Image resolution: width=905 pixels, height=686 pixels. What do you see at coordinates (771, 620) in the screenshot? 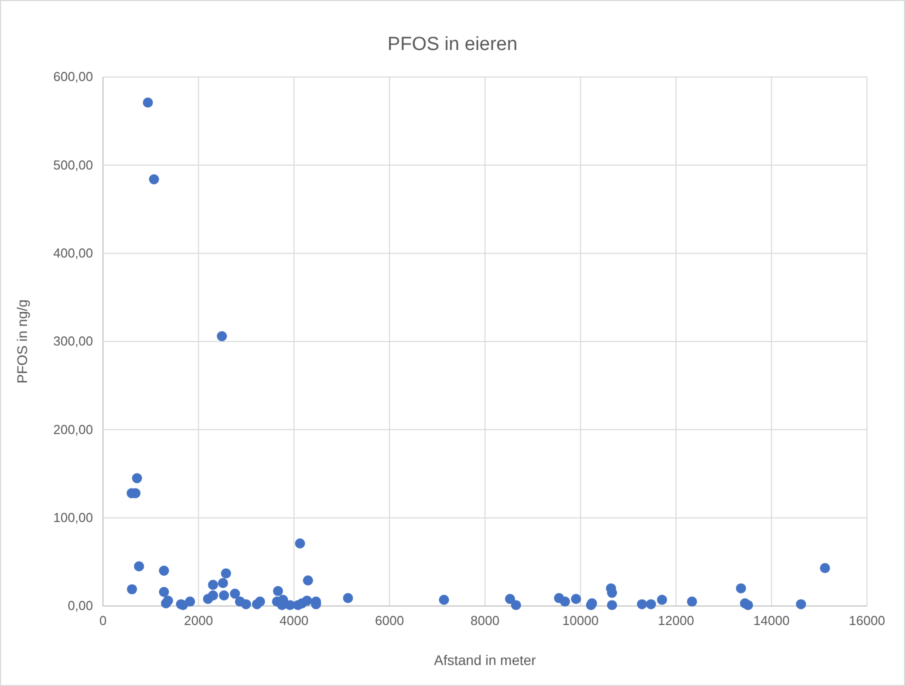
I see `x-tick-label: 14000` at bounding box center [771, 620].